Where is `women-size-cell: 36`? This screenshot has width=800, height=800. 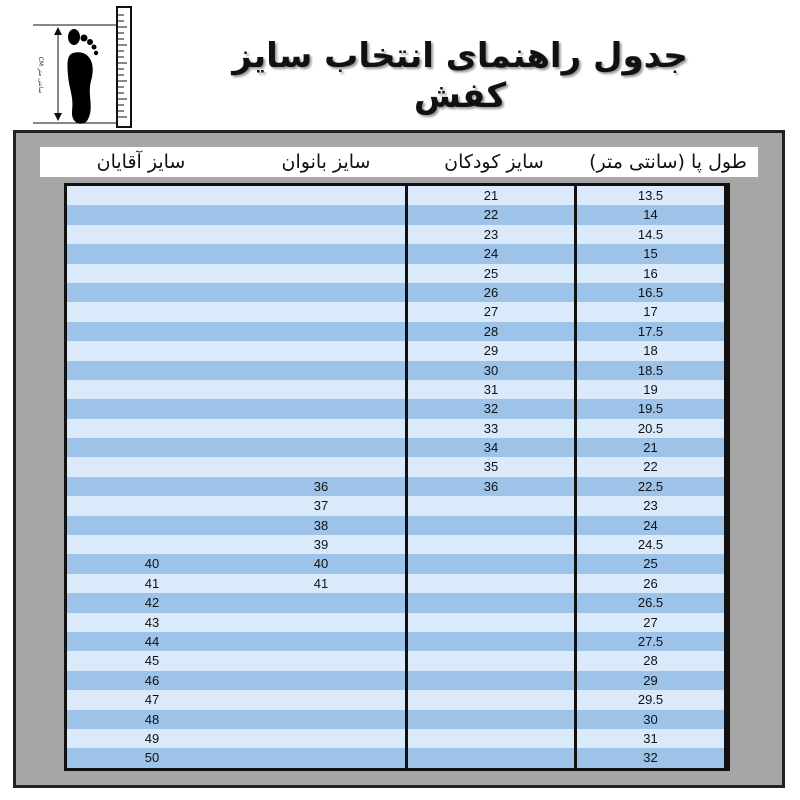 women-size-cell: 36 is located at coordinates (322, 486).